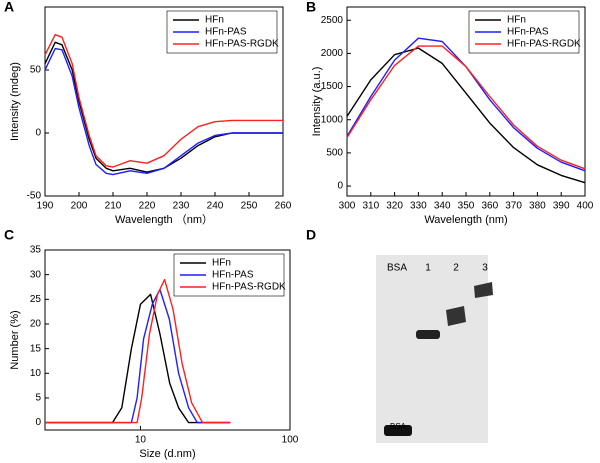 The width and height of the screenshot is (600, 463). I want to click on x-tick-label: 380, so click(537, 206).